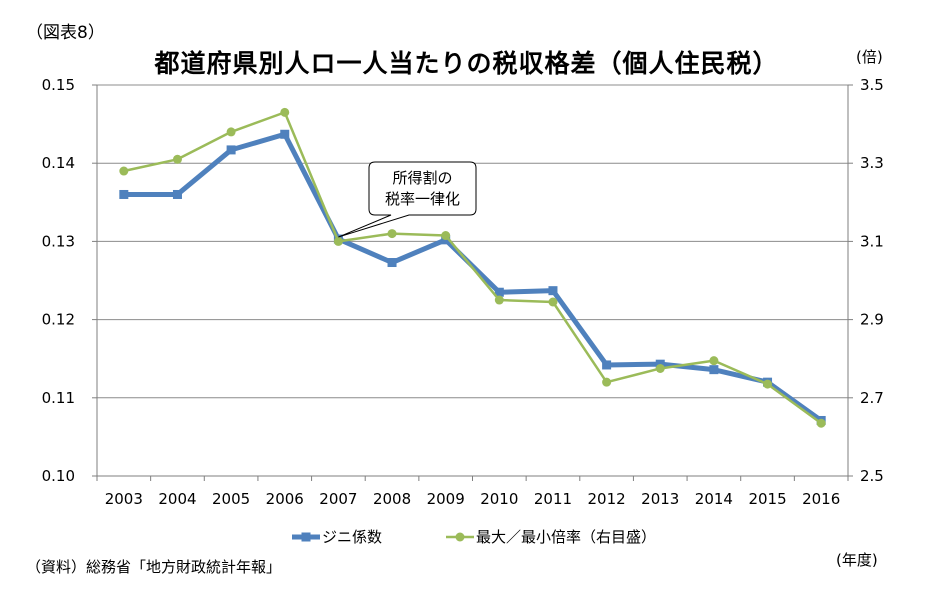 This screenshot has width=933, height=608. Describe the element at coordinates (607, 499) in the screenshot. I see `x-tick-label: 2012` at that location.